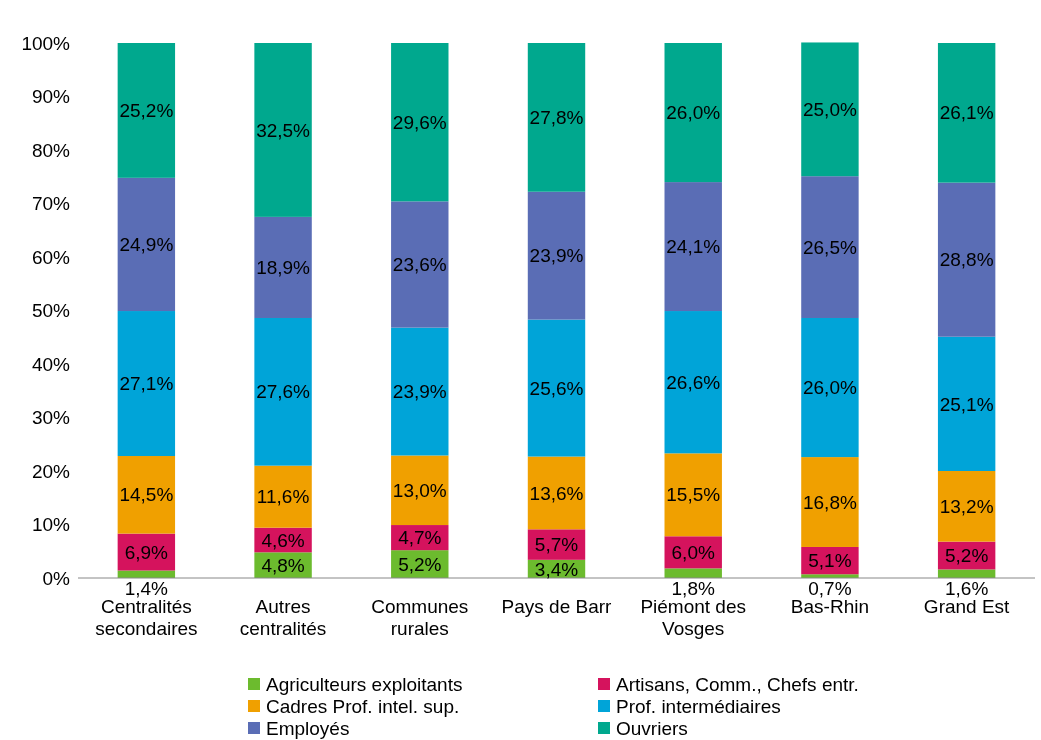  Describe the element at coordinates (51, 150) in the screenshot. I see `y-tick-label: 80%` at that location.